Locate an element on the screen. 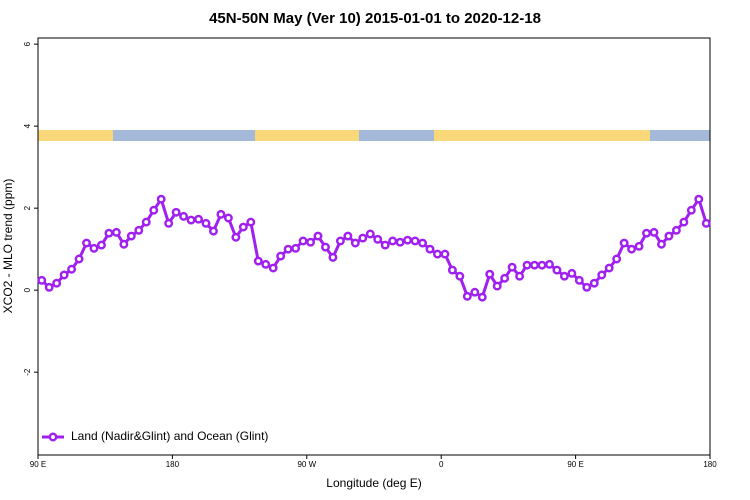  land-ocean-strip is located at coordinates (374, 135).